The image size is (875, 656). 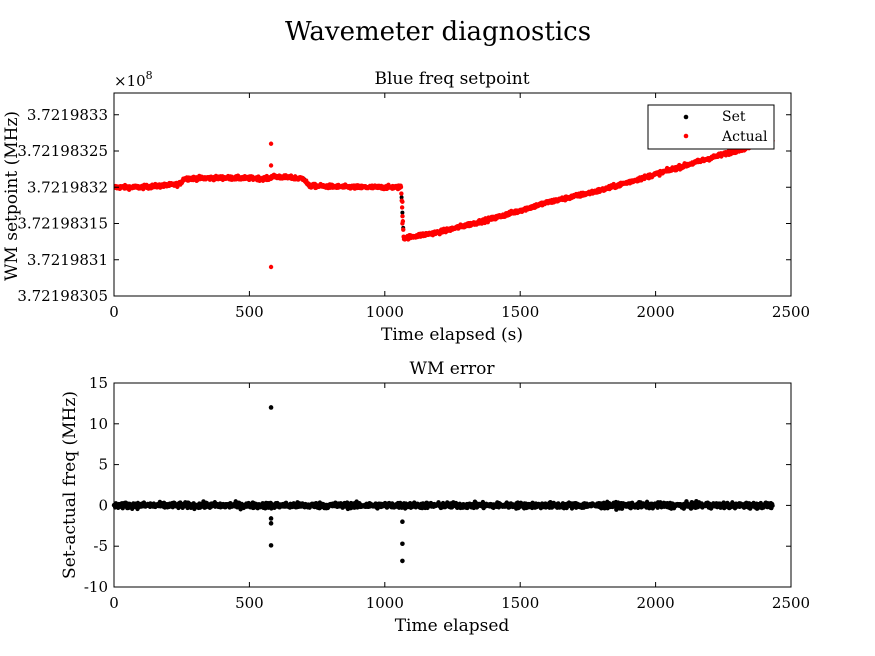 What do you see at coordinates (686, 136) in the screenshot?
I see `legend-marker-actual` at bounding box center [686, 136].